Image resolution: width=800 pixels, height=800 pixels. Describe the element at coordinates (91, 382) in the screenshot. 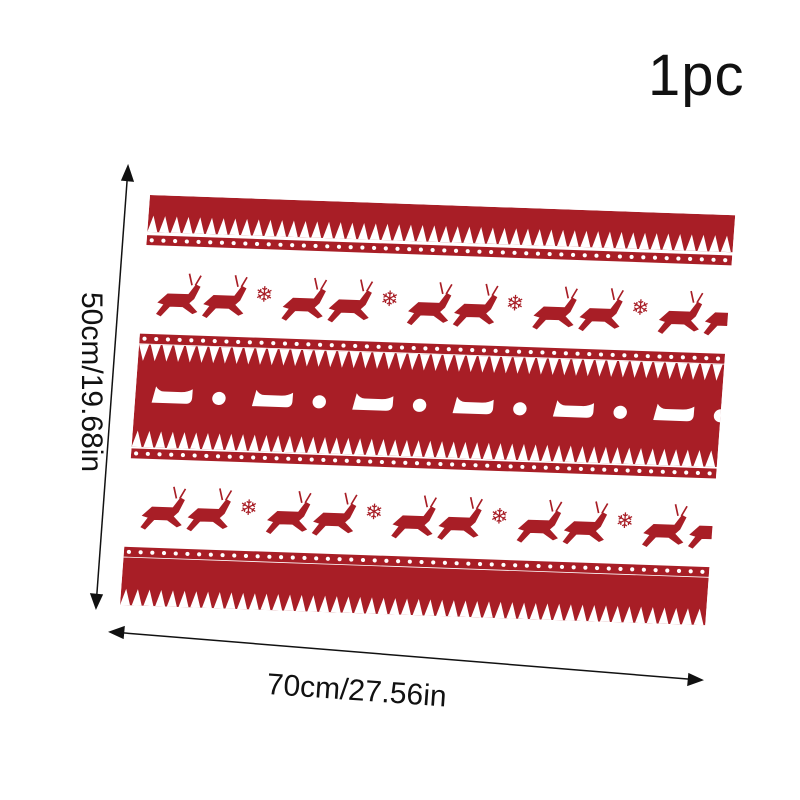

I see `height-label: 50cm/19.68in` at that location.